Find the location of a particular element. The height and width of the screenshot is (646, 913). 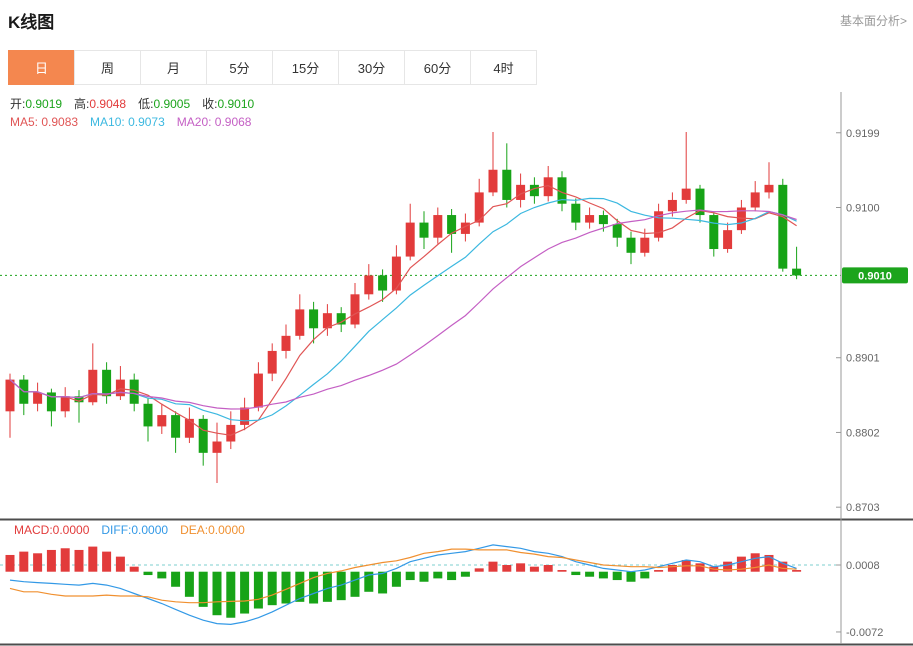

tab-week: 周 is located at coordinates (107, 67).